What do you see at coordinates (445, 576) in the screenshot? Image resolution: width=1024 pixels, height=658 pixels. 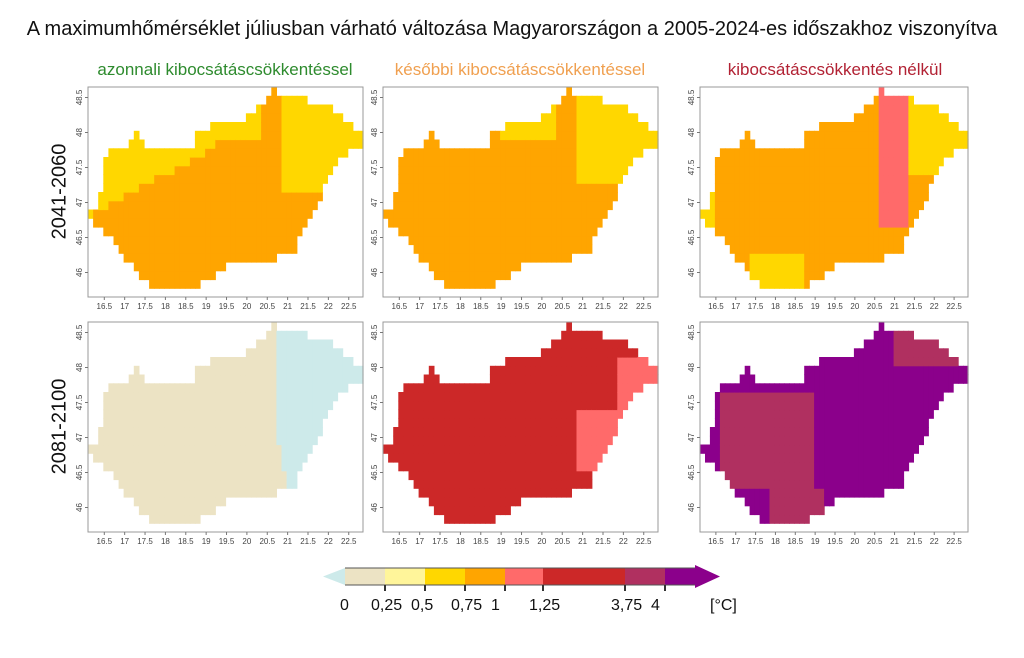 I see `legend-swatch` at bounding box center [445, 576].